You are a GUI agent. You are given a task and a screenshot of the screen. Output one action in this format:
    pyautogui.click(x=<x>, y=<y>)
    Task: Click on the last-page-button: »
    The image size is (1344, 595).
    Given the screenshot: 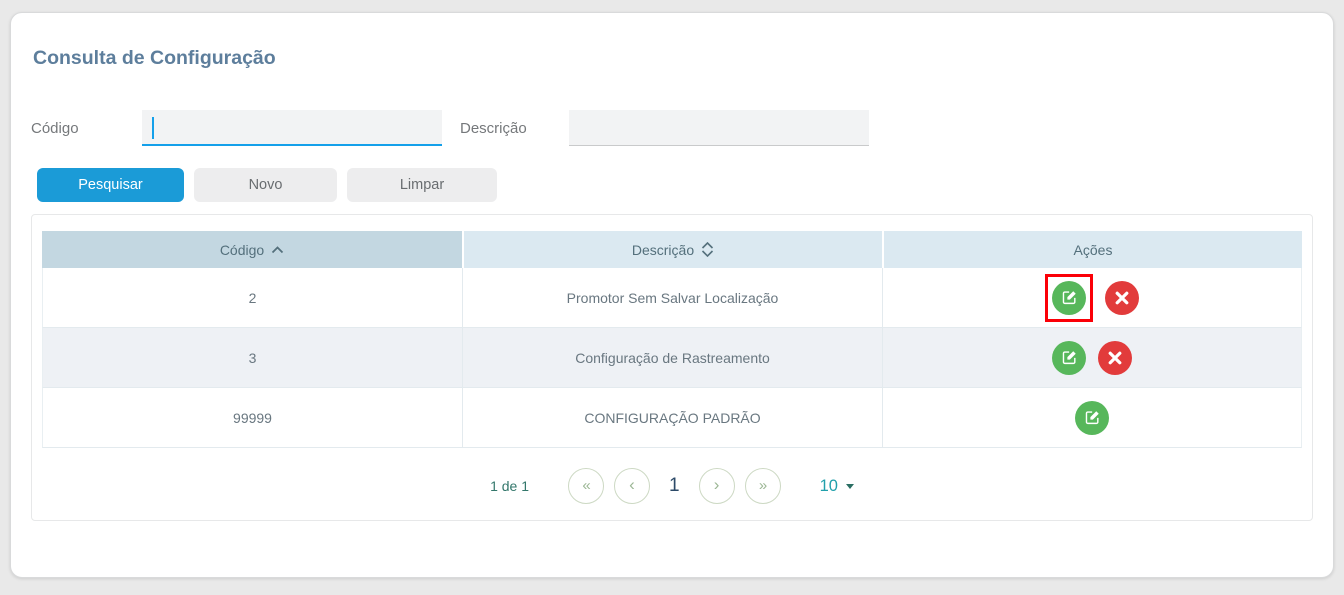 What is the action you would take?
    pyautogui.click(x=762, y=486)
    